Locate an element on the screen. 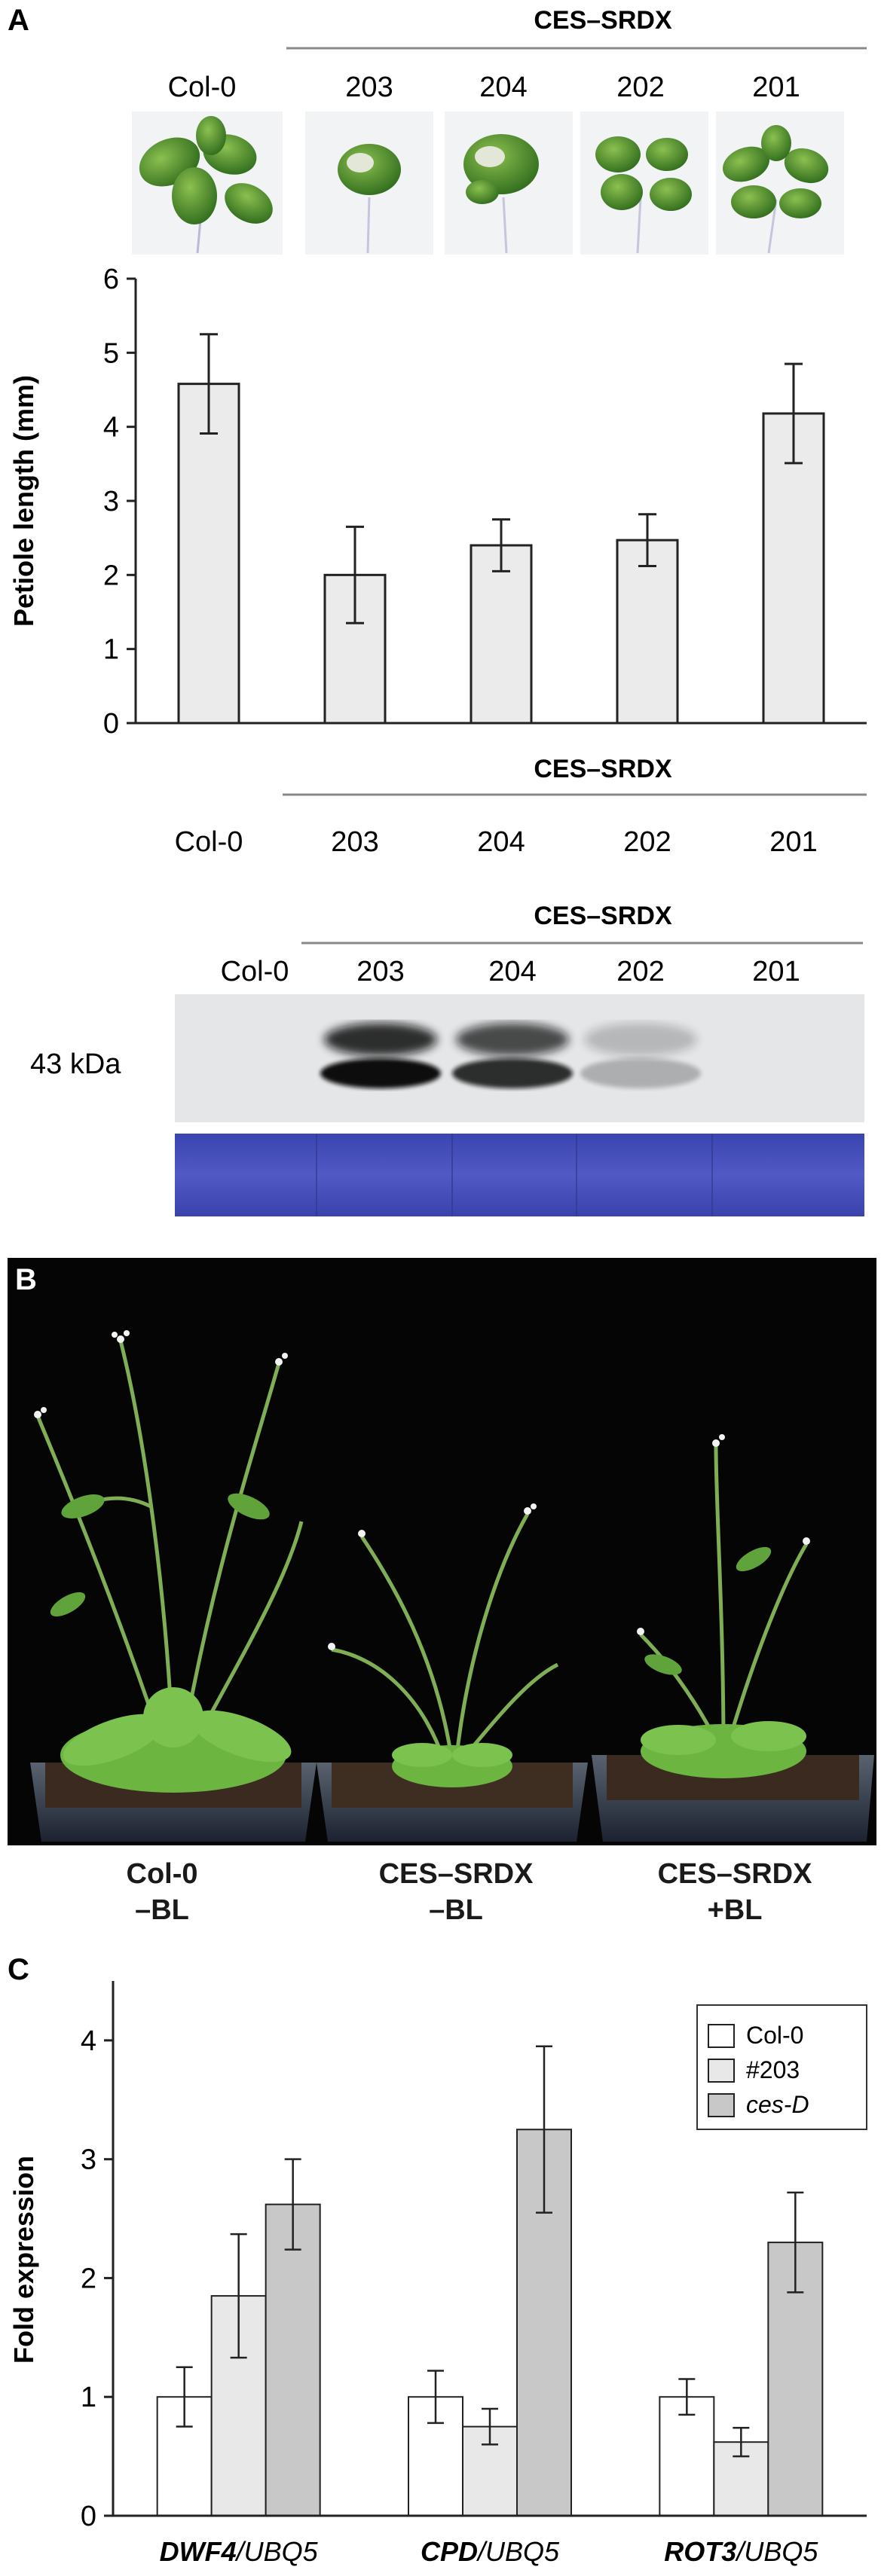  chart-c-y-tick-label: 1 is located at coordinates (88, 2398).